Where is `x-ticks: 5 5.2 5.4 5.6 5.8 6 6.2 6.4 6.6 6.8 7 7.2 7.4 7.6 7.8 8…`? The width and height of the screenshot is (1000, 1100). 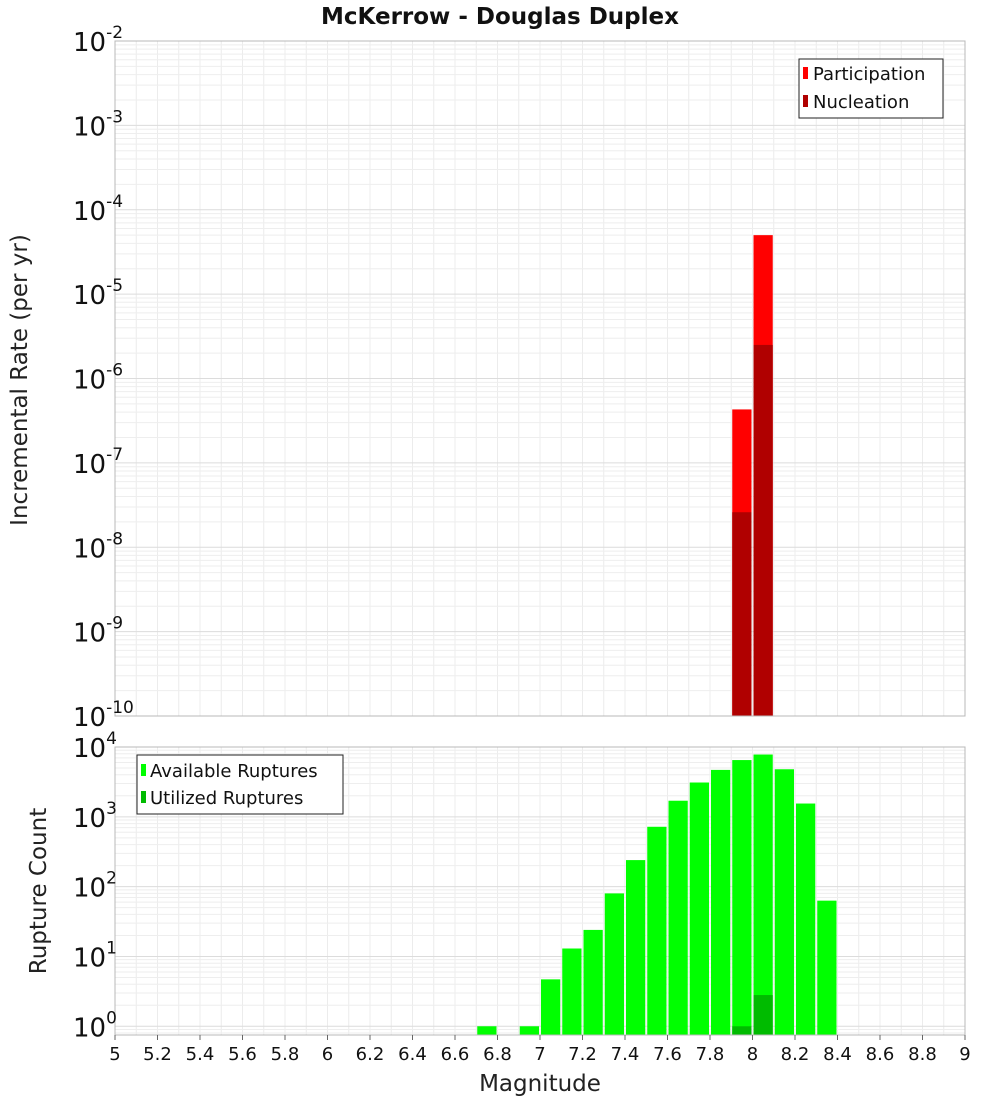
x-ticks: 5 5.2 5.4 5.6 5.8 6 6.2 6.4 6.6 6.8 7 7.2 7.4 7.6 7.8 8… is located at coordinates (540, 1050).